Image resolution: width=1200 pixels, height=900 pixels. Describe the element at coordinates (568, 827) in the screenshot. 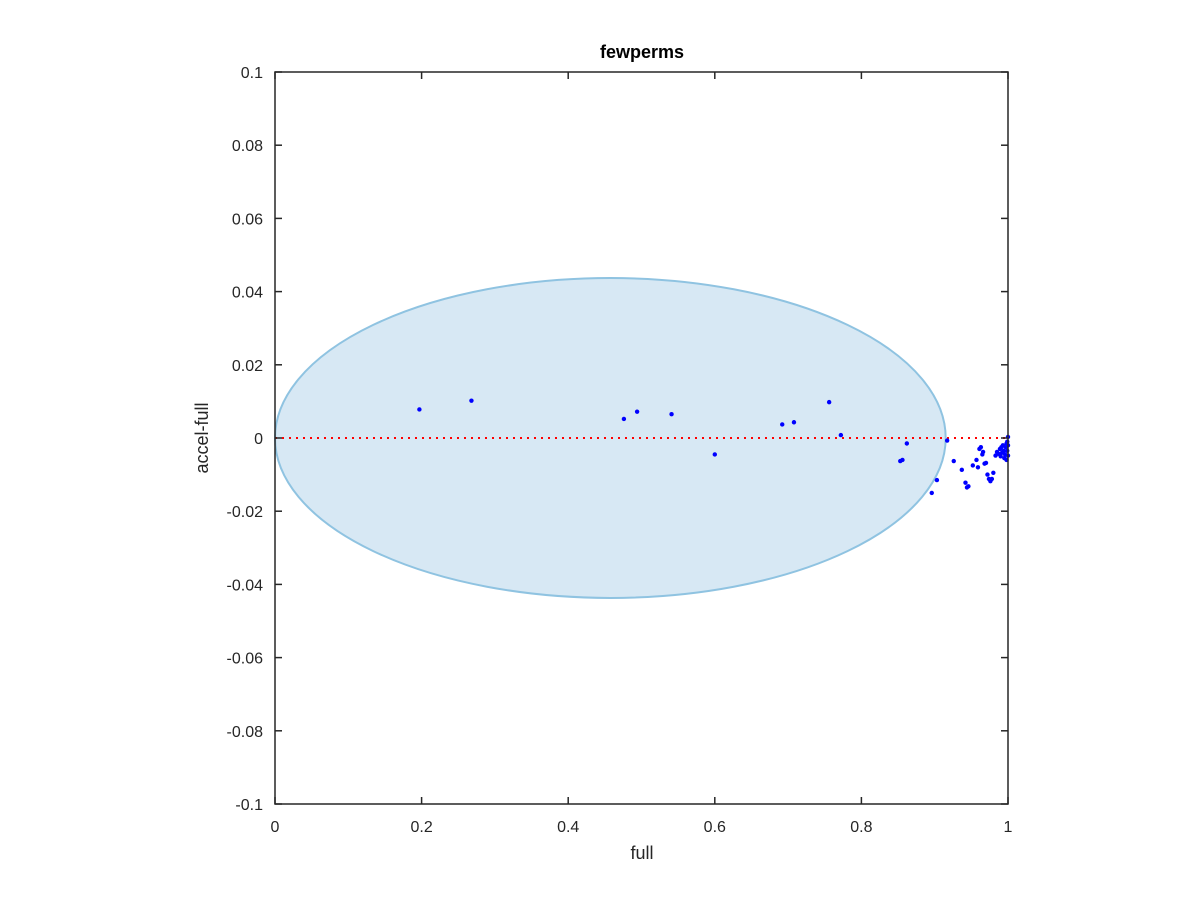

I see `x-tick-label: 0.4` at that location.